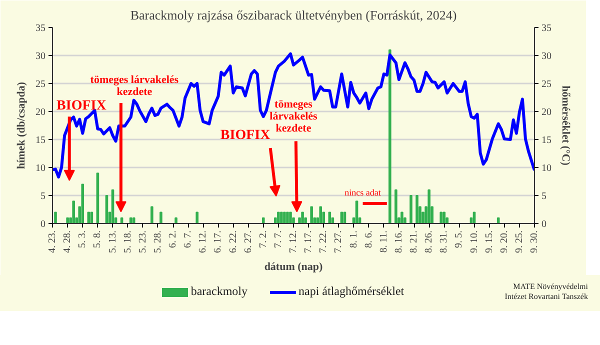 This screenshot has height=345, width=600. What do you see at coordinates (22, 126) in the screenshot?
I see `y-axis-title: hímek (db/csapda)` at bounding box center [22, 126].